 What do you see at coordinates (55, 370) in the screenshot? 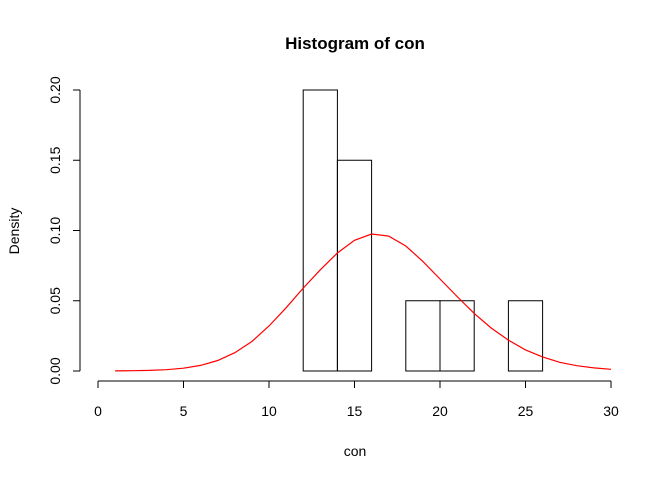
I see `y-tick-label: 0.00` at bounding box center [55, 370].